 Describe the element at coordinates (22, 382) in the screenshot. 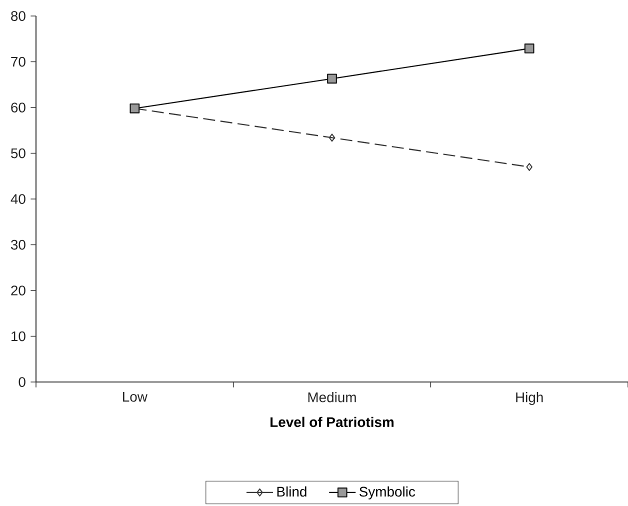

I see `y-tick-label: 0` at that location.